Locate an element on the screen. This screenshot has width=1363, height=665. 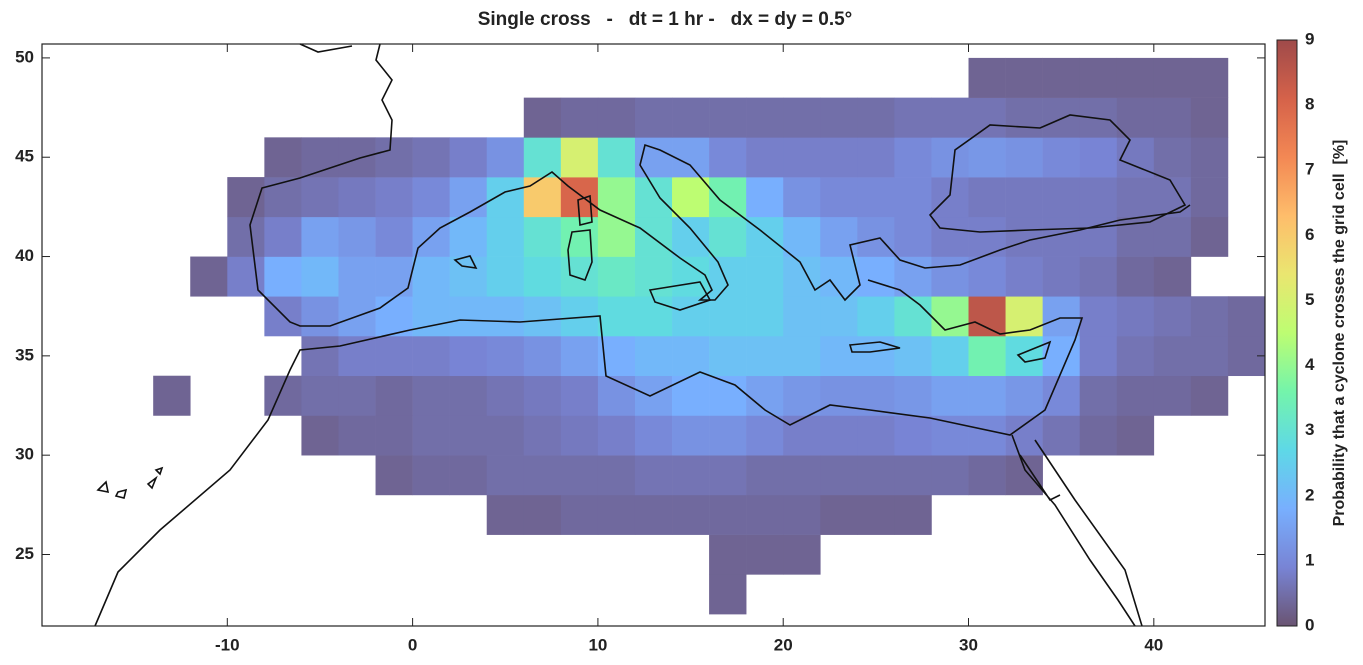
y-tick-label: 45 is located at coordinates (24, 156).